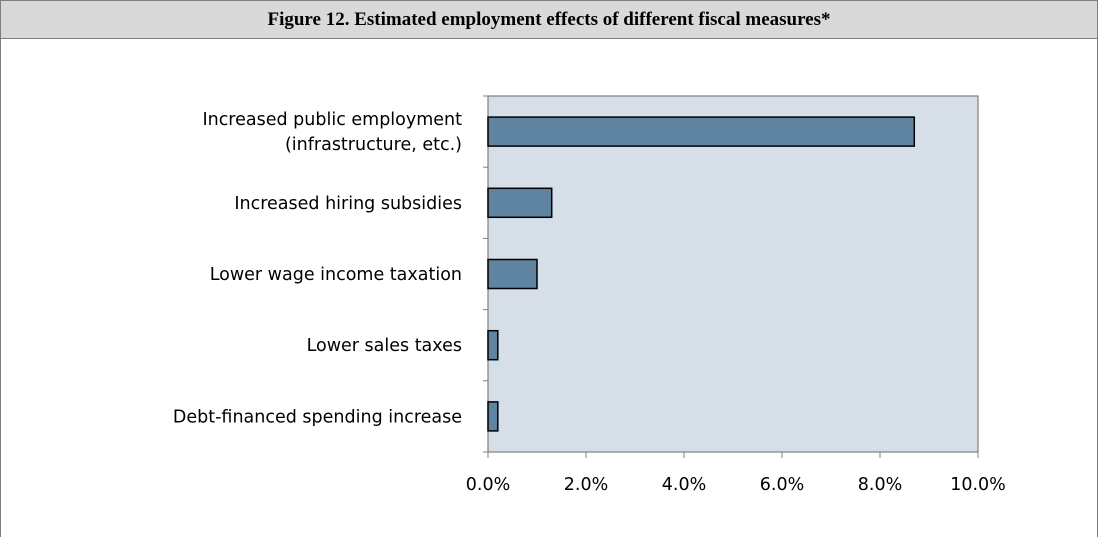 This screenshot has width=1098, height=538. I want to click on category-label: Lower sales taxes, so click(384, 346).